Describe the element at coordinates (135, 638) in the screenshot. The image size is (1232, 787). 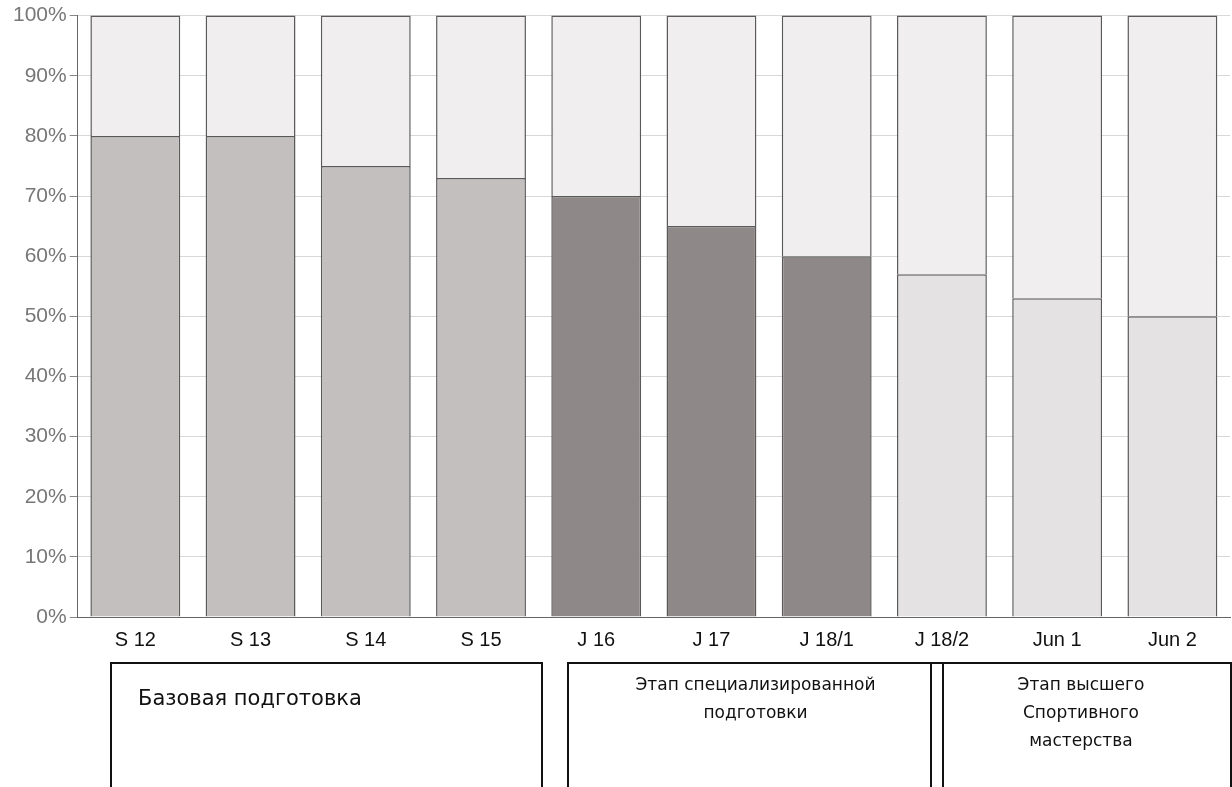
I see `x-tick-label: S 12` at that location.